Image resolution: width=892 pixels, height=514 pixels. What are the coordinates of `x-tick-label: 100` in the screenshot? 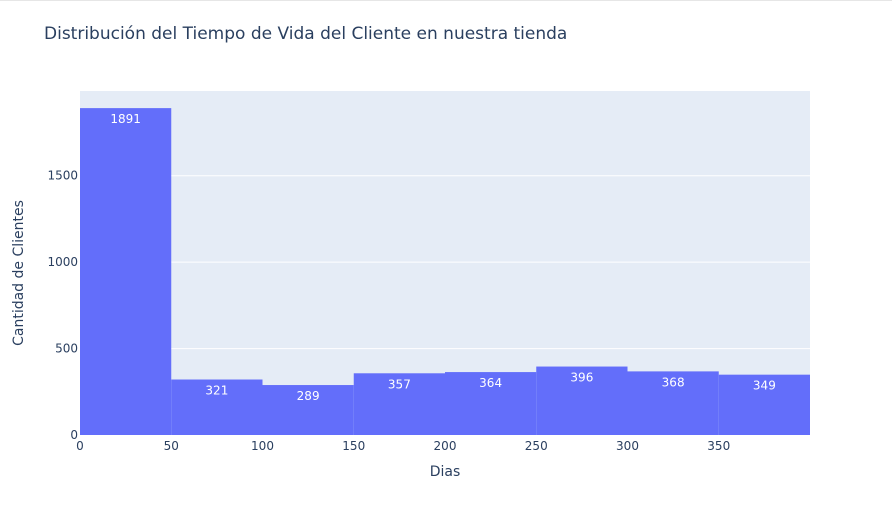 It's located at (262, 446).